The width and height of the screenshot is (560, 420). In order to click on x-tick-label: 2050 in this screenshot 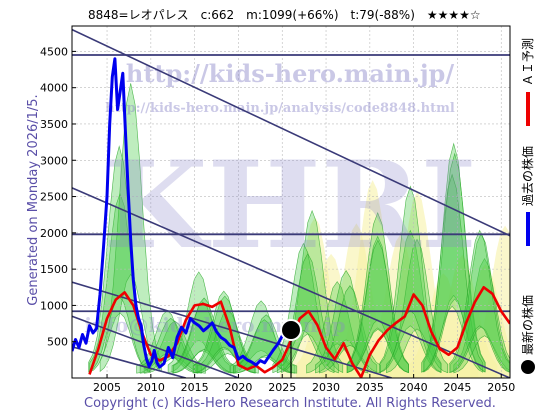, I will do `click(501, 387)`.